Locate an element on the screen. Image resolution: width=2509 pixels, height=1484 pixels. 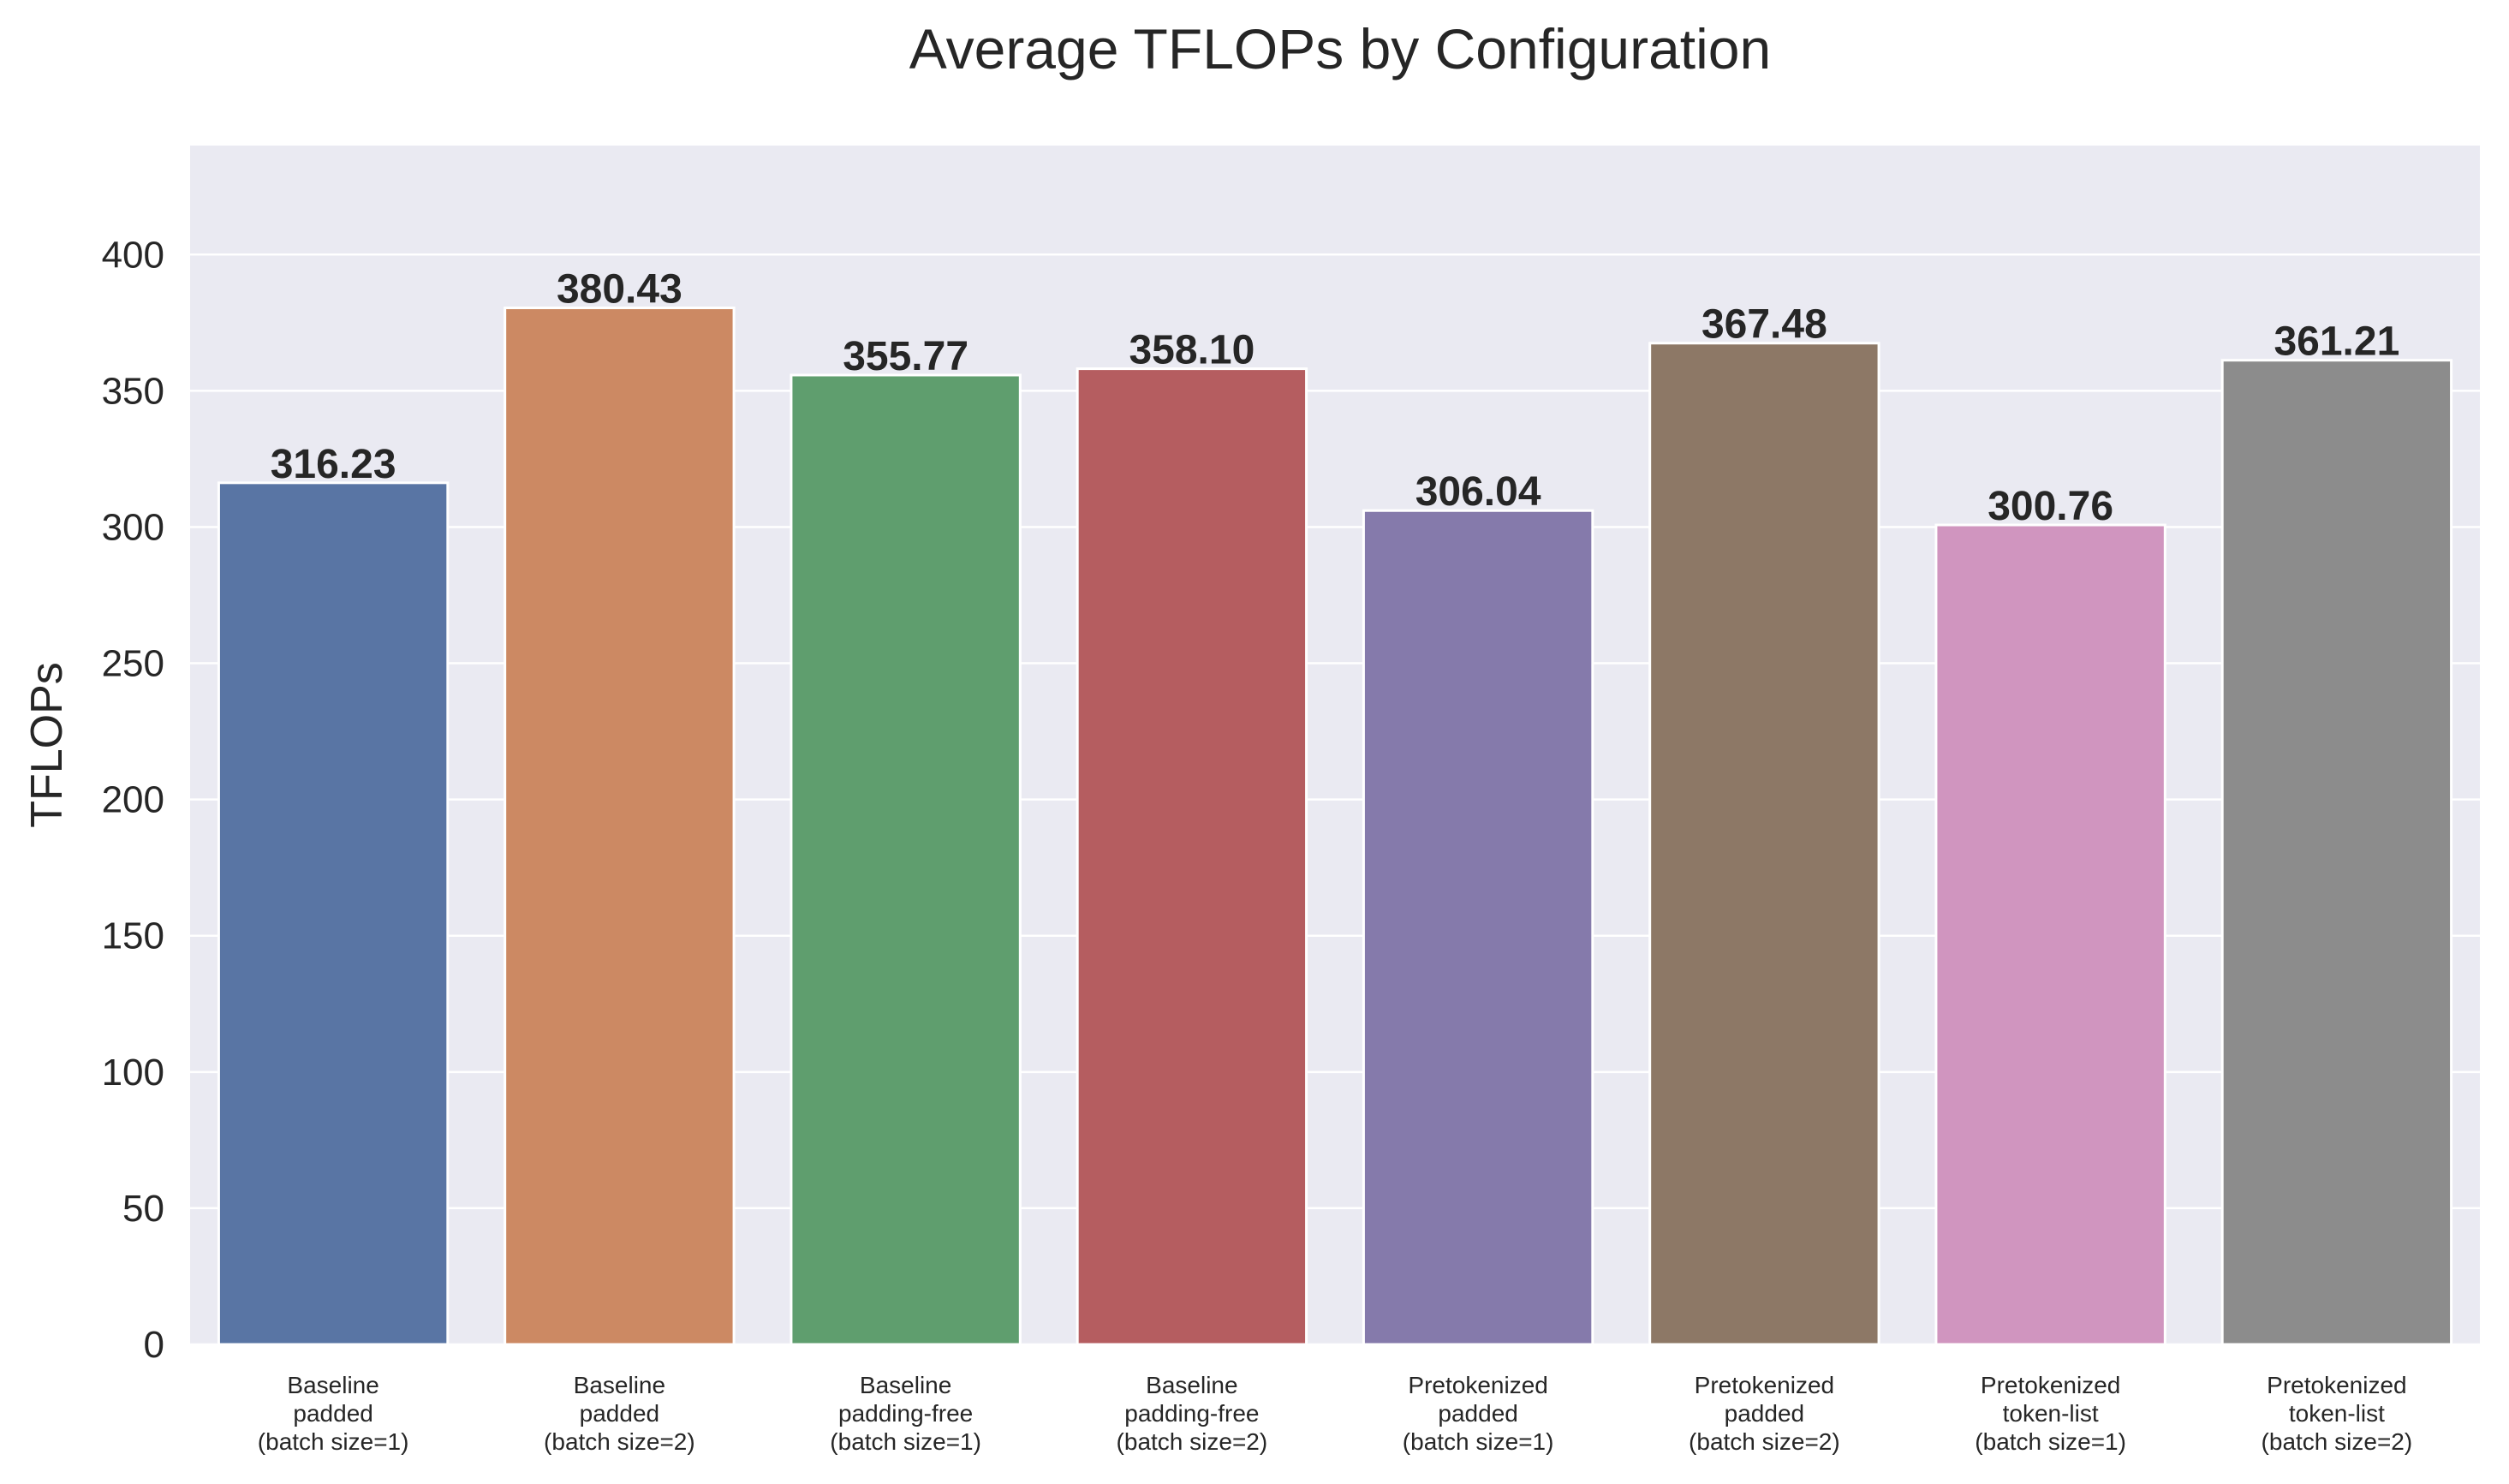
x-tick-label: Baseline padded (batch size=1) is located at coordinates (333, 1414).